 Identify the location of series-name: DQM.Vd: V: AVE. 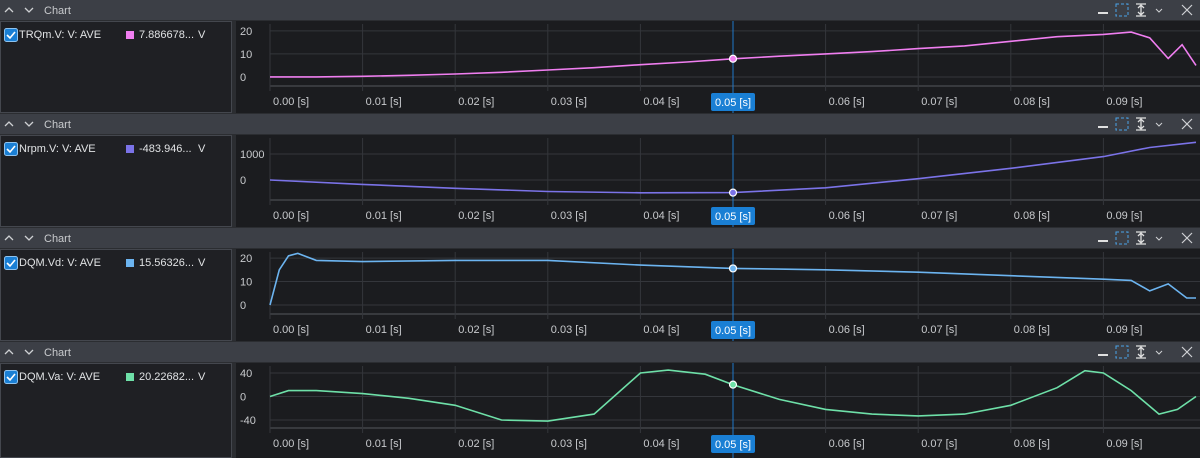
(60, 263).